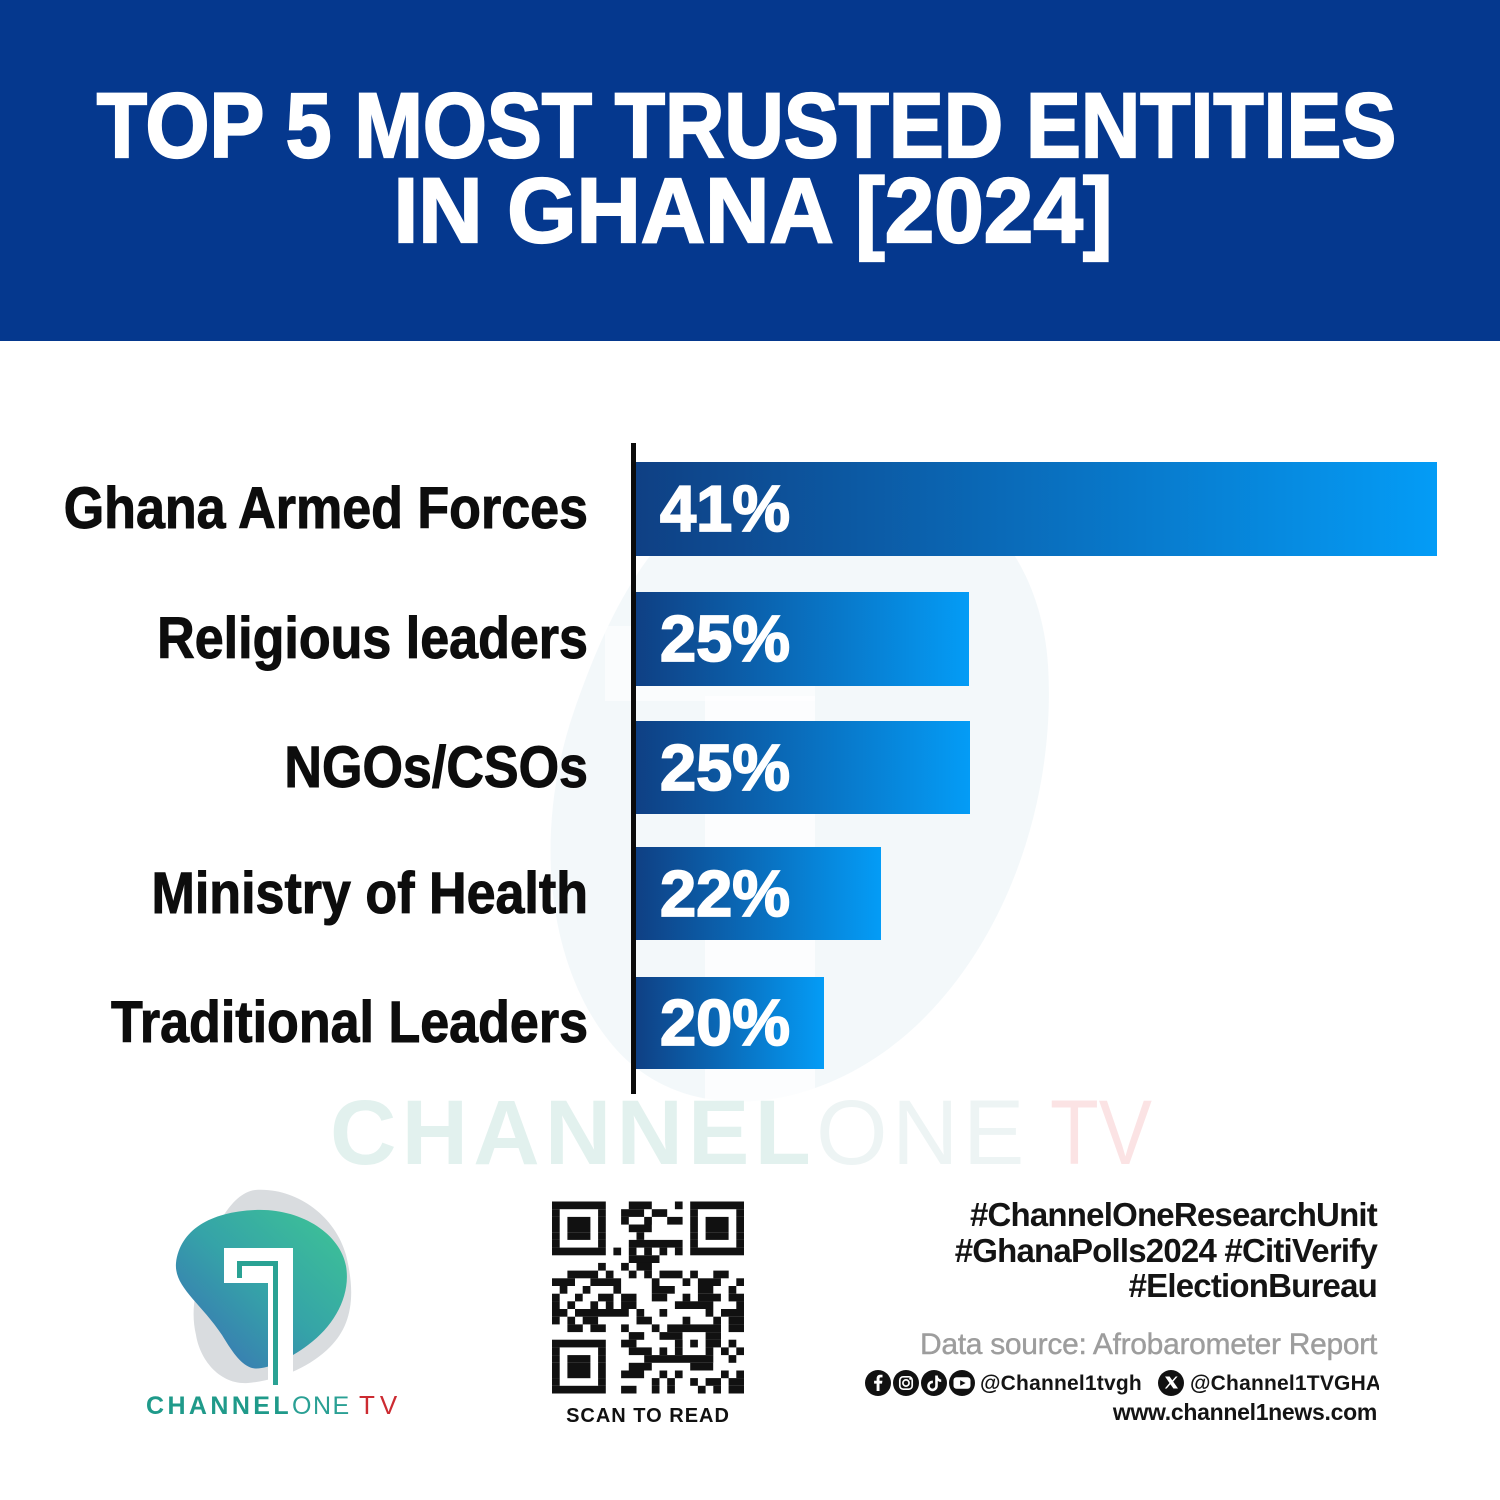 The image size is (1500, 1500). Describe the element at coordinates (1061, 1383) in the screenshot. I see `svg-text: @Channel1tvgh` at that location.